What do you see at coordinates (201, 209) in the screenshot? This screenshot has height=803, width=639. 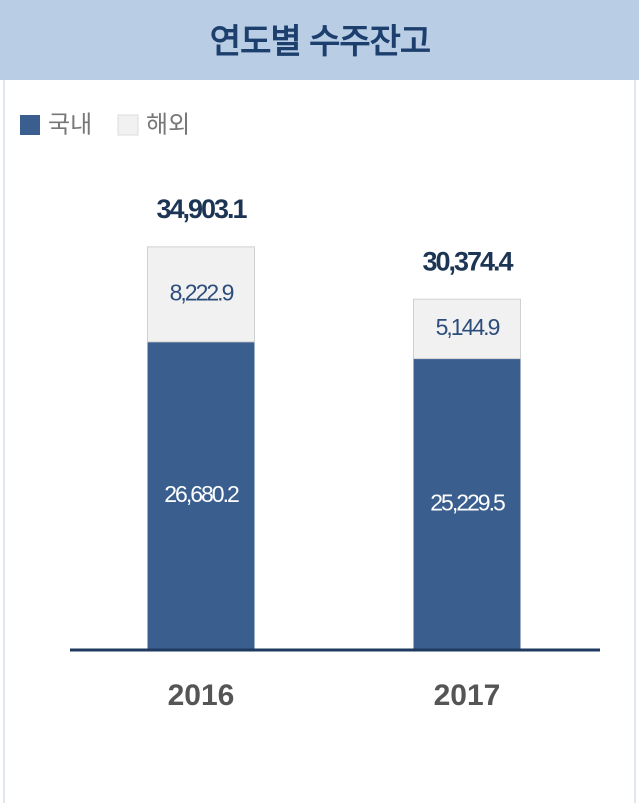 I see `total-label: 34,903.1` at bounding box center [201, 209].